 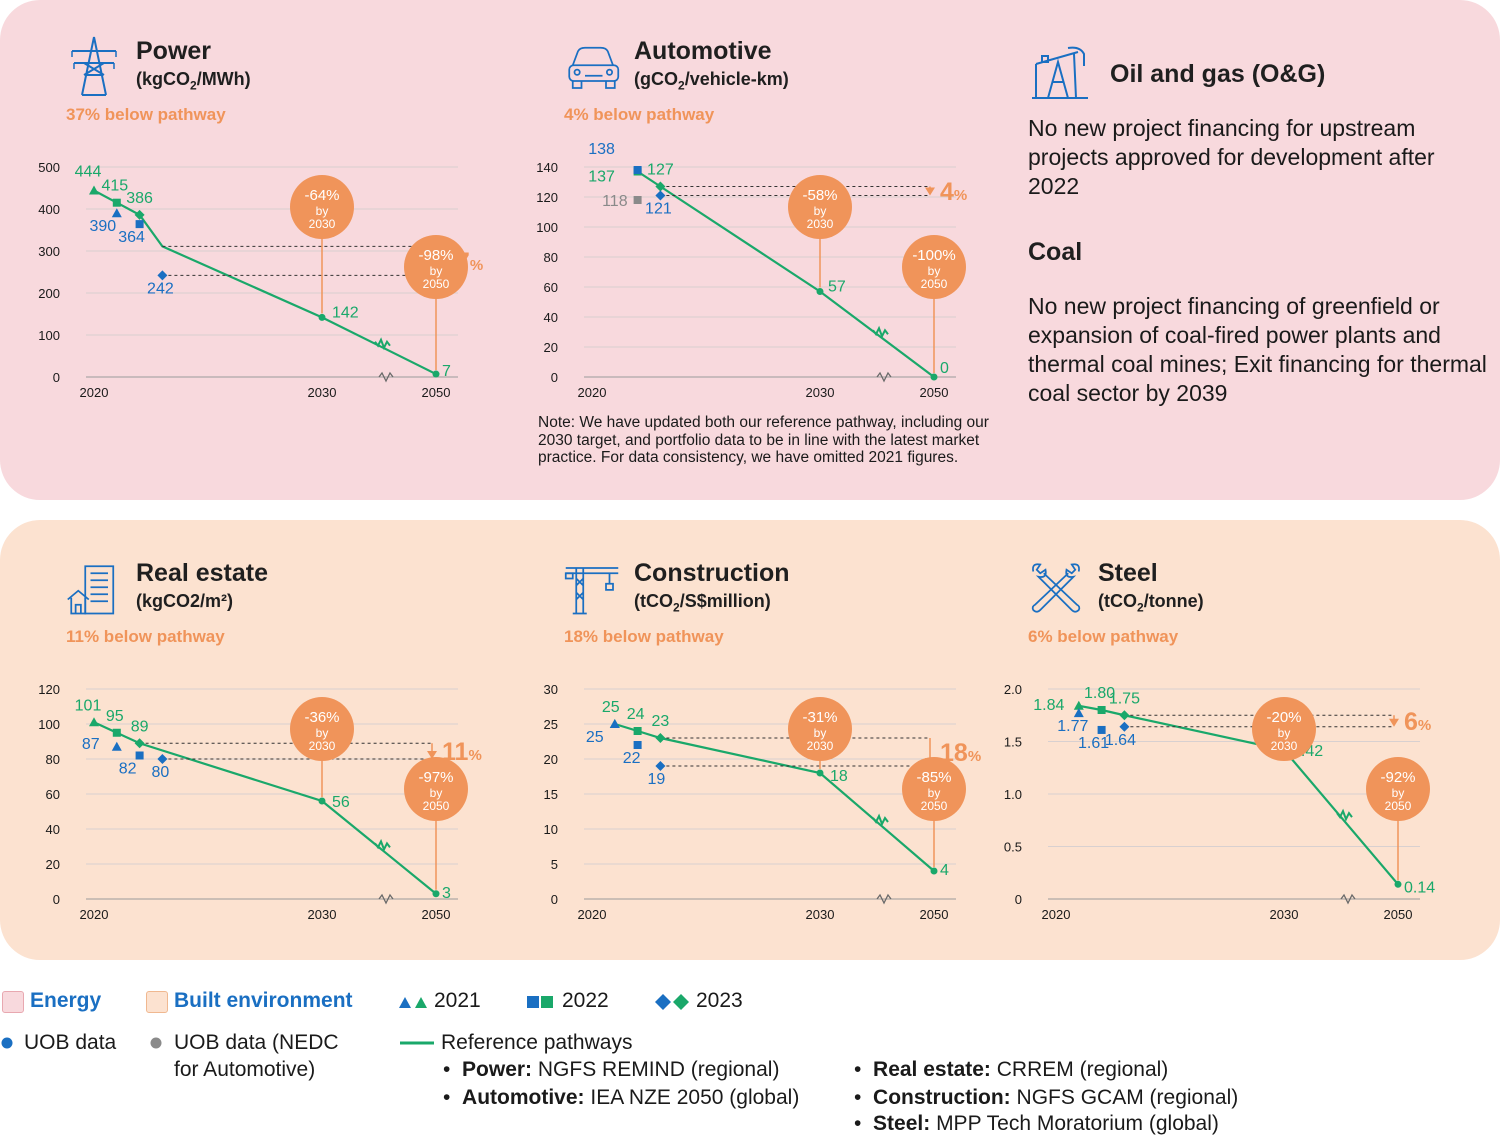 What do you see at coordinates (547, 197) in the screenshot?
I see `automotive-y-tick: 120` at bounding box center [547, 197].